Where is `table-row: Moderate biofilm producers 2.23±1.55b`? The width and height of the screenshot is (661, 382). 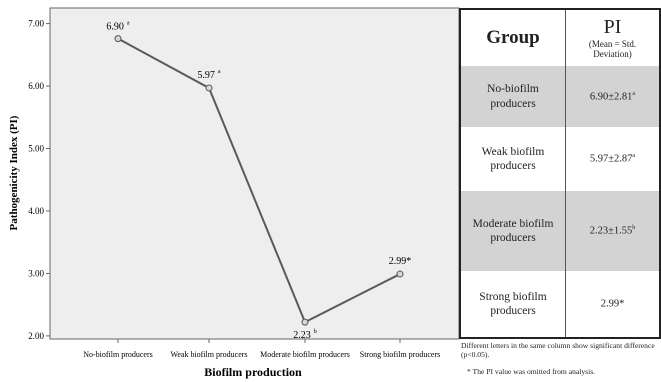 table-row: Moderate biofilm producers 2.23±1.55b is located at coordinates (560, 231).